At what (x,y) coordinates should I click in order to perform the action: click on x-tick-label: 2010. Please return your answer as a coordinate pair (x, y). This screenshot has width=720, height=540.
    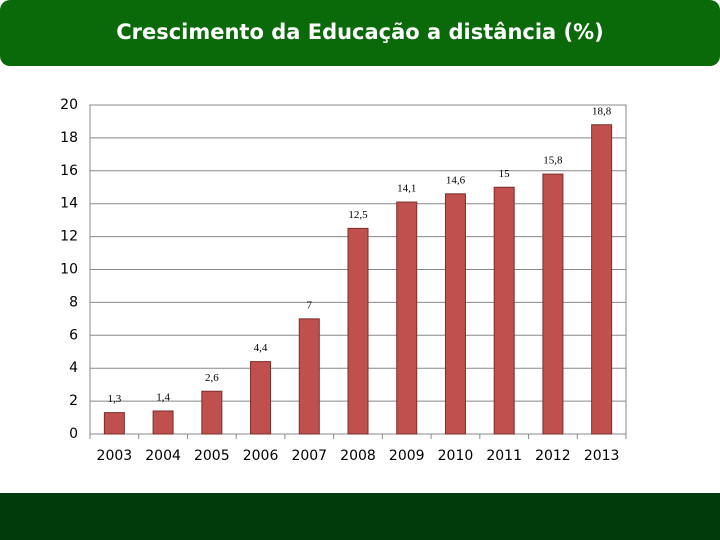
    Looking at the image, I should click on (456, 456).